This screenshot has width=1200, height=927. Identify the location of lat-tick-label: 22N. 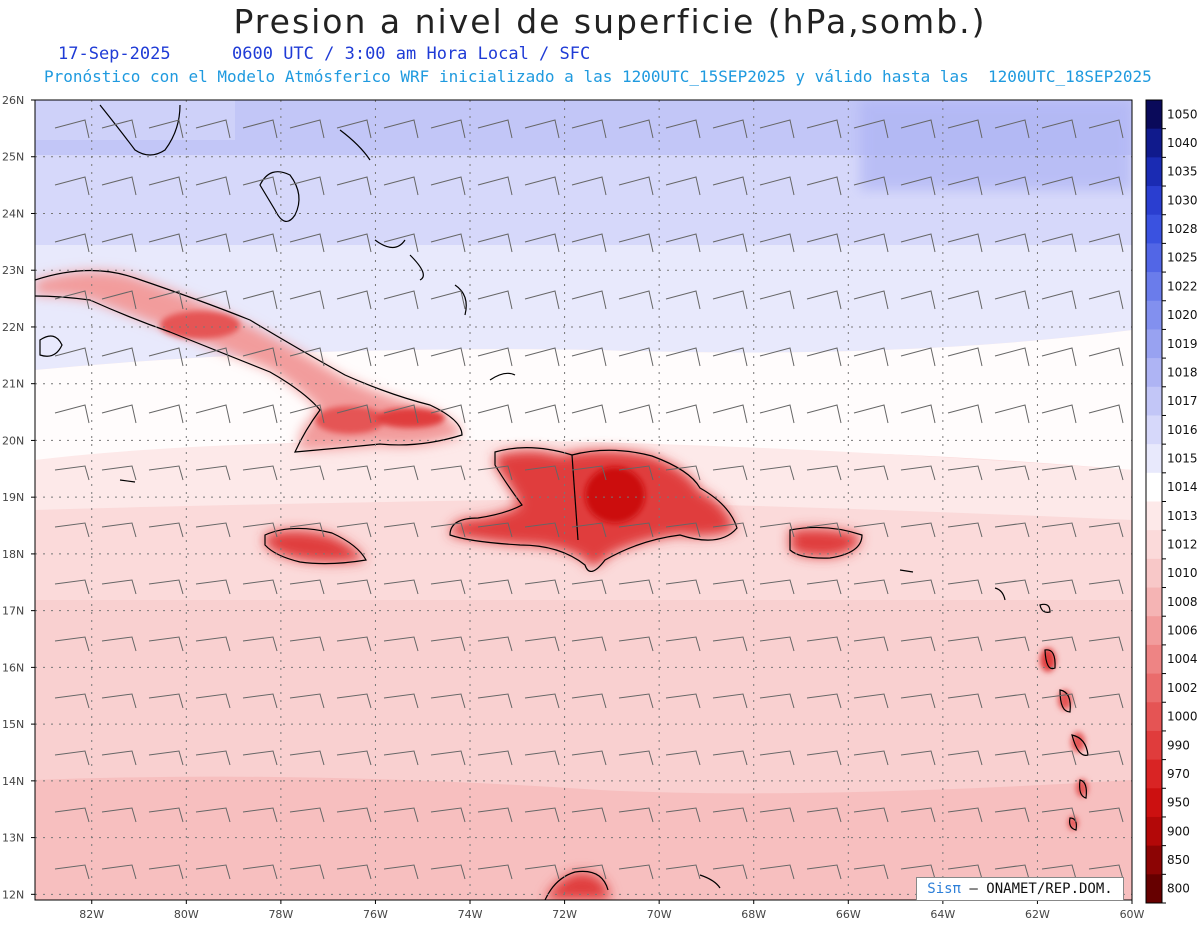
(13, 327).